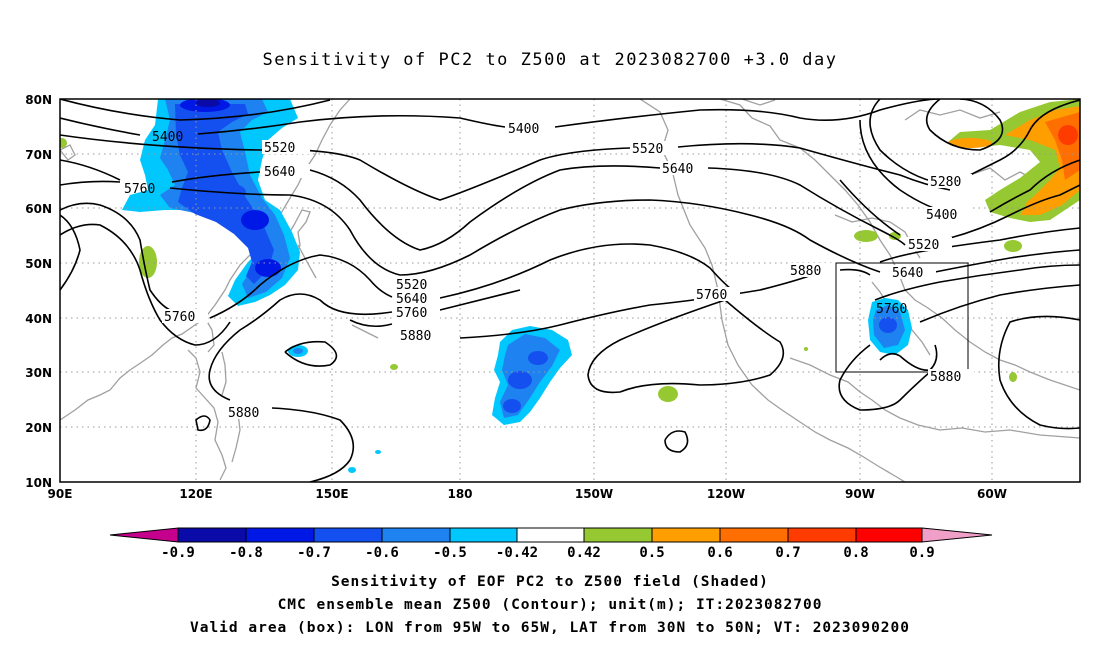 This screenshot has width=1100, height=650. I want to click on lon-label: 90E, so click(60, 494).